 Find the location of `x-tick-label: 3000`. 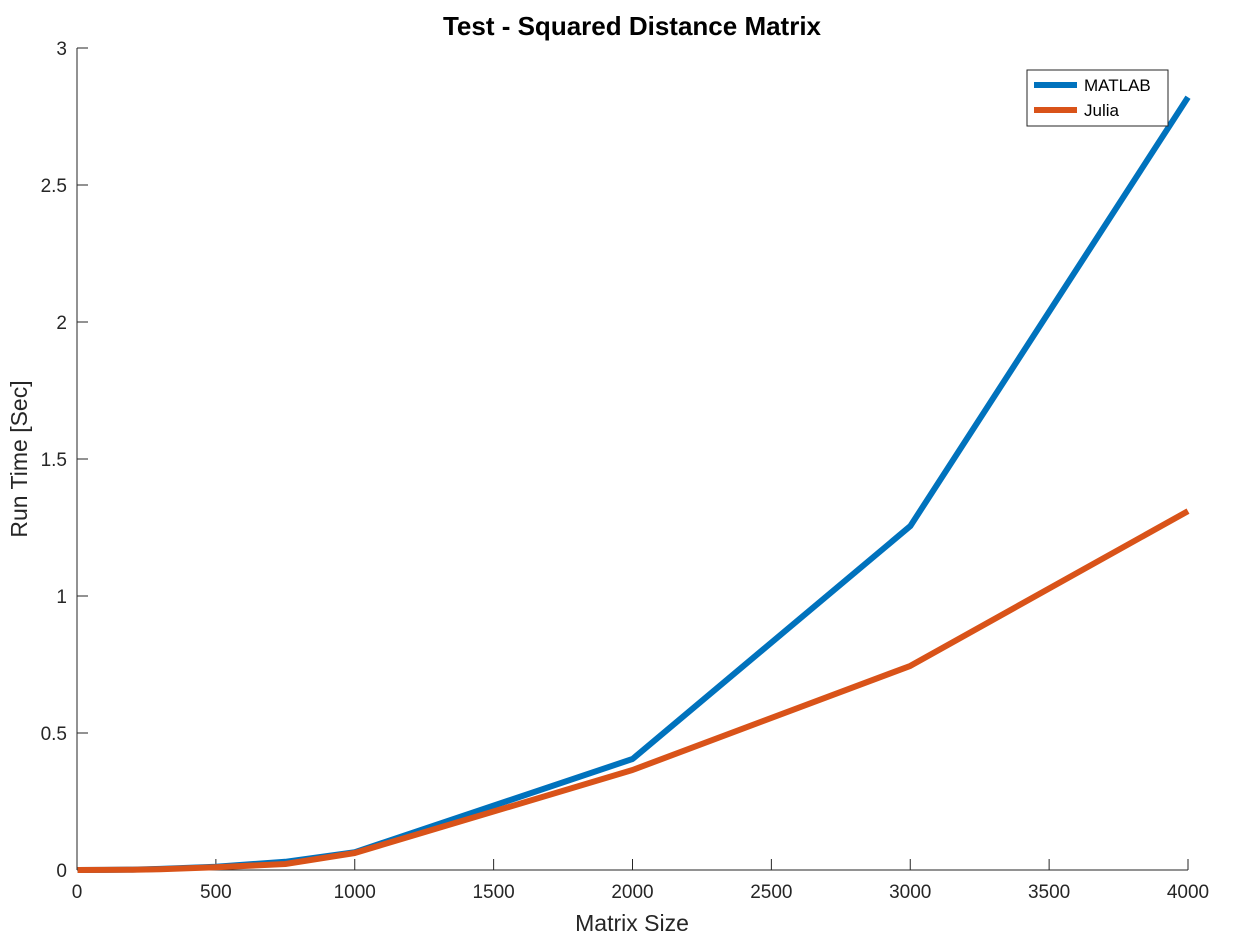

x-tick-label: 3000 is located at coordinates (910, 892).